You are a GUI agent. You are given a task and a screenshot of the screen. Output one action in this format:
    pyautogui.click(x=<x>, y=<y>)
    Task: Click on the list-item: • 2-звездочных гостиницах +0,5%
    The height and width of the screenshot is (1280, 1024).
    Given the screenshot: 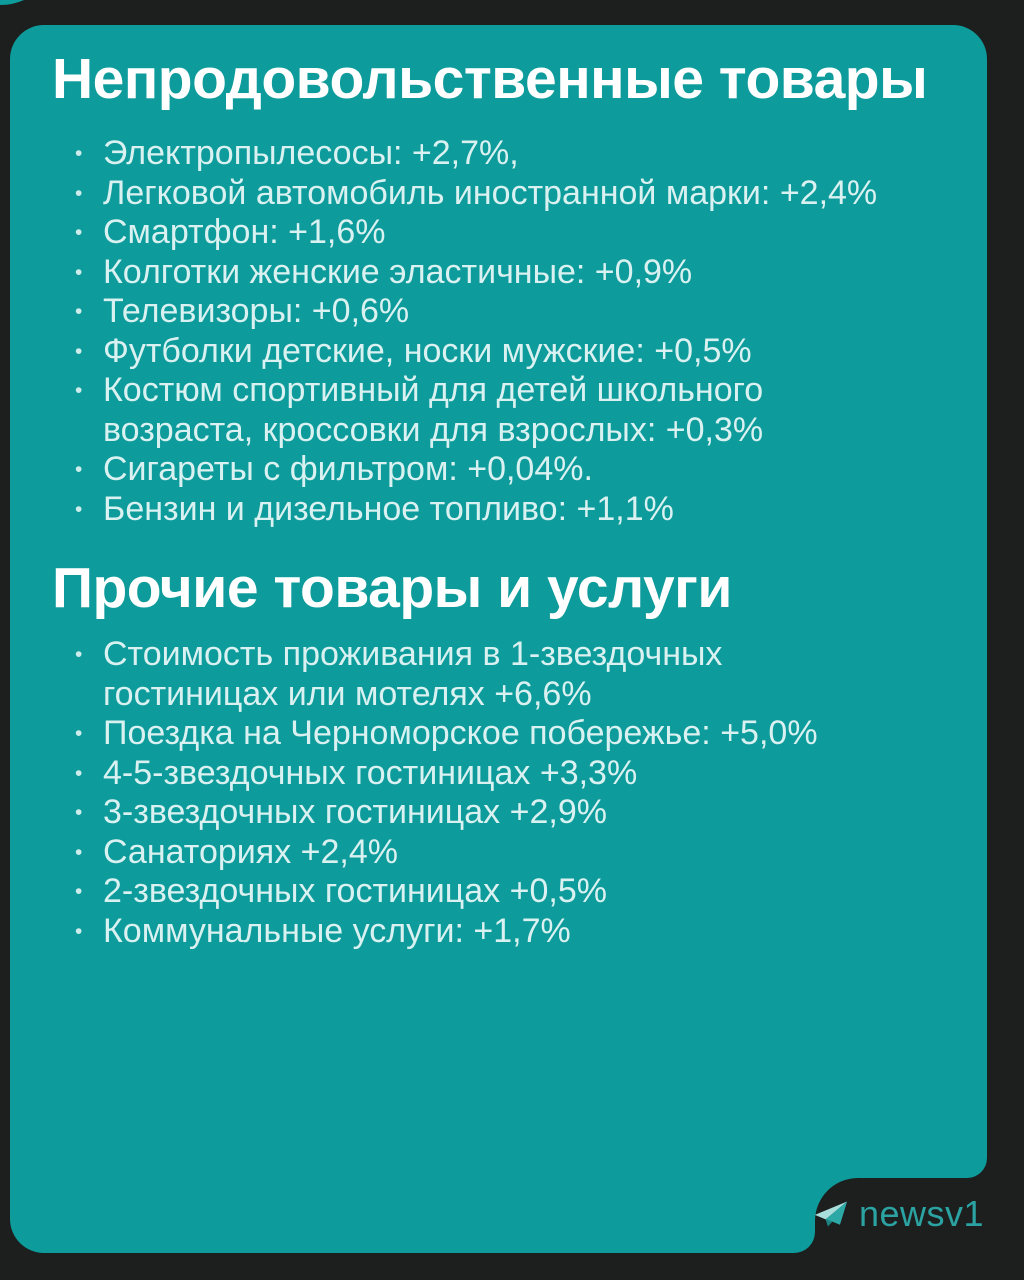 What is the action you would take?
    pyautogui.click(x=504, y=892)
    